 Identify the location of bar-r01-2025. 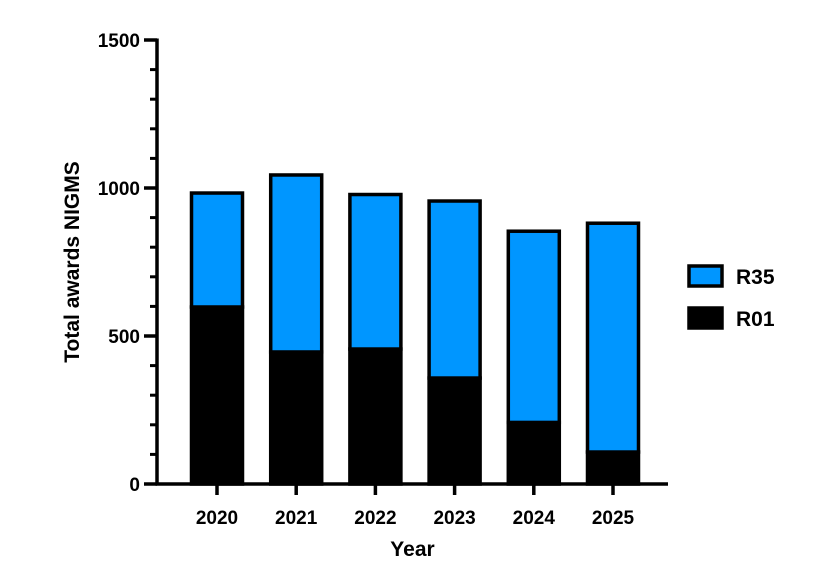
(613, 468).